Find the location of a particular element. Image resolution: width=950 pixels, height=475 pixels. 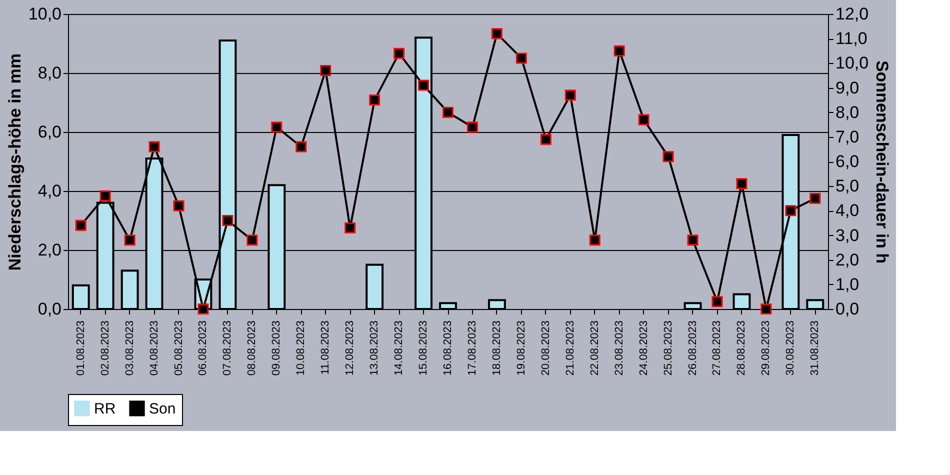

y2-tick-label: 8,0 is located at coordinates (848, 112).